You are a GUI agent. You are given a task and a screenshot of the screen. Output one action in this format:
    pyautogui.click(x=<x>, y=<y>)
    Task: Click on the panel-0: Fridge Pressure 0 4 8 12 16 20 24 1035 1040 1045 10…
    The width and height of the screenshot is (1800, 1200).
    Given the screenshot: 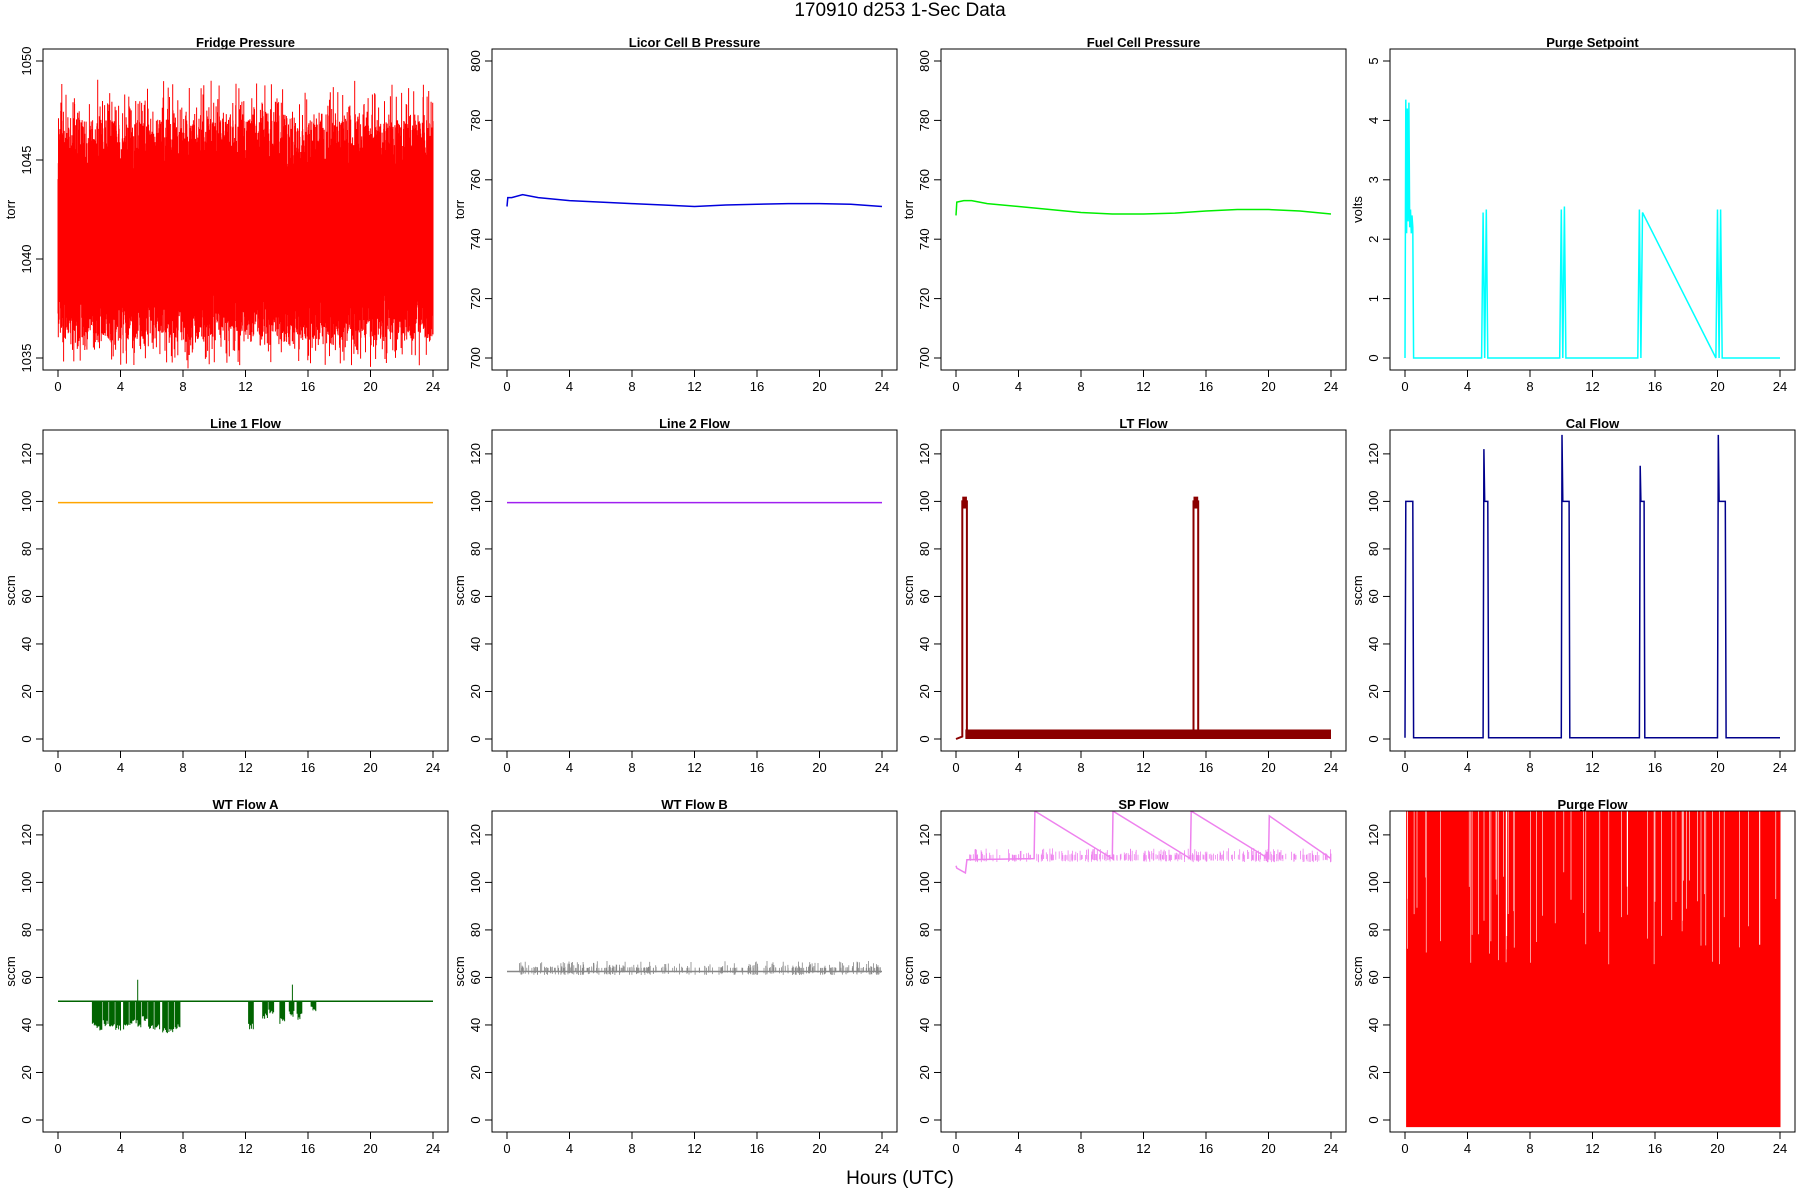 What is the action you would take?
    pyautogui.click(x=226, y=214)
    